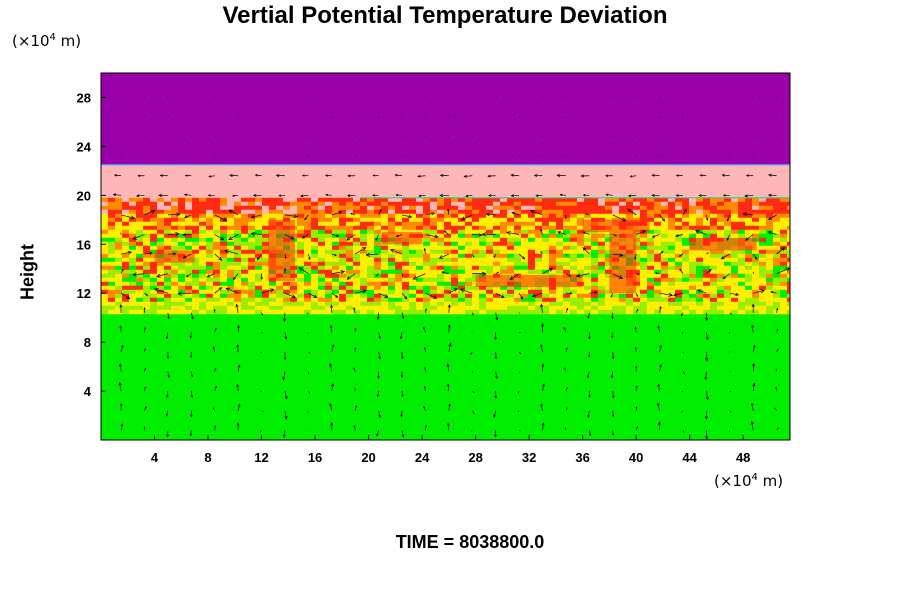 The height and width of the screenshot is (600, 900). What do you see at coordinates (422, 457) in the screenshot?
I see `x-tick-label: 24` at bounding box center [422, 457].